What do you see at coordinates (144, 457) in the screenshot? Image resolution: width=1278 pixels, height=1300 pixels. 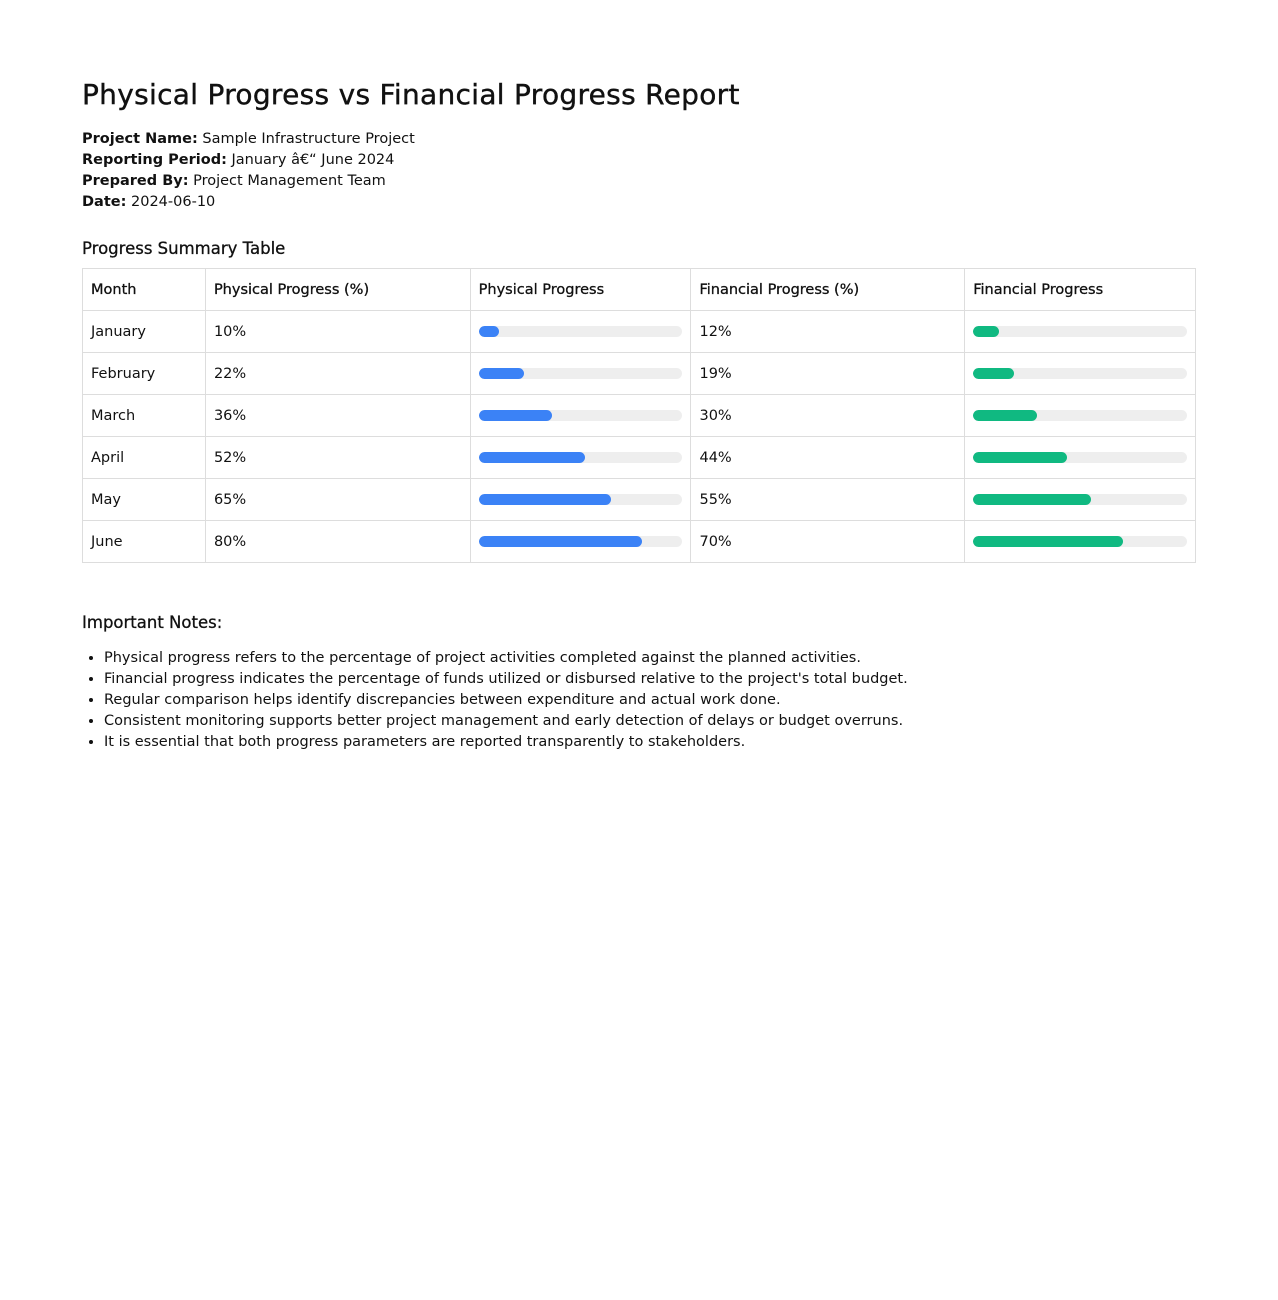 I see `cell-month: April` at bounding box center [144, 457].